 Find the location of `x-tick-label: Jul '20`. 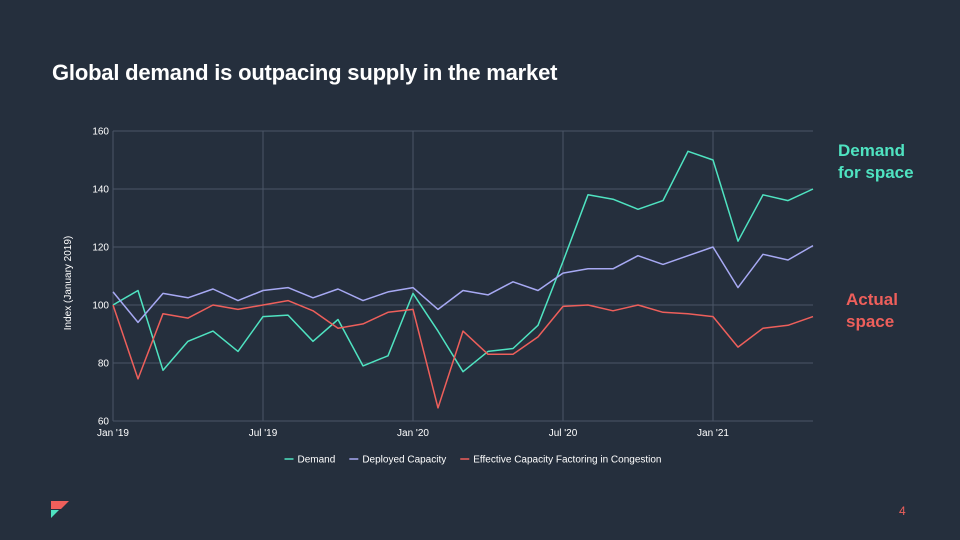

x-tick-label: Jul '20 is located at coordinates (563, 433).